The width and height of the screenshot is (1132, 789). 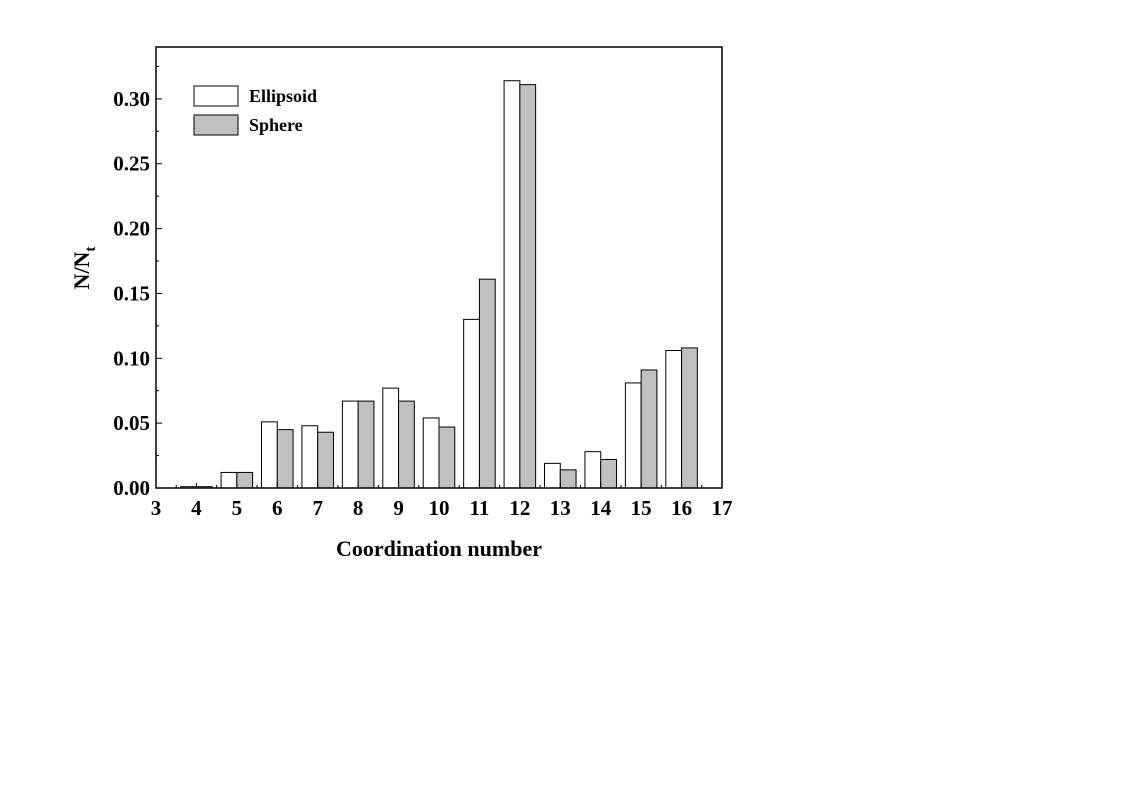 I want to click on x-tick-label: 13, so click(x=560, y=508).